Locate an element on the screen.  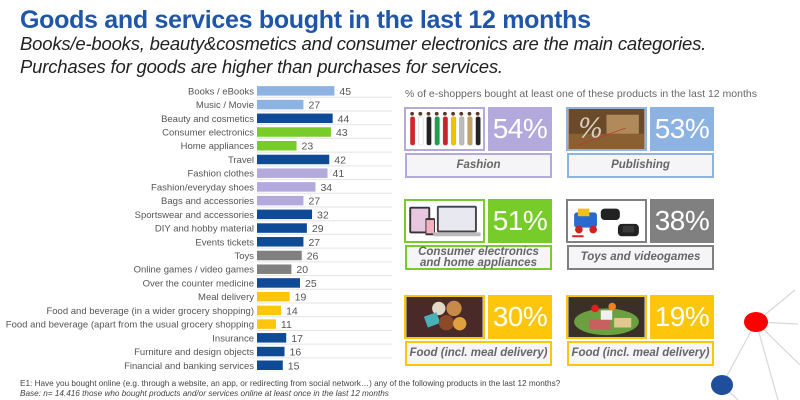
value-label: 23 is located at coordinates (308, 147).